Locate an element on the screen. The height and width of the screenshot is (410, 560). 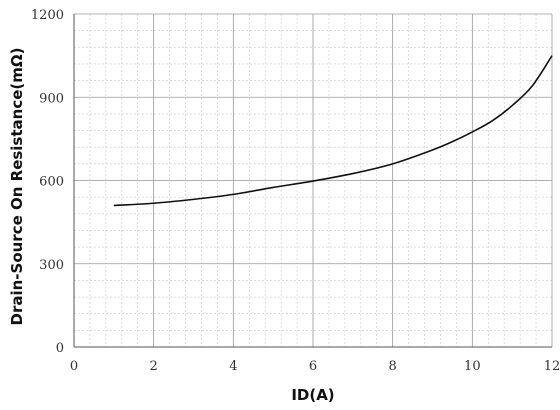
x-tick-label: 8 is located at coordinates (393, 366).